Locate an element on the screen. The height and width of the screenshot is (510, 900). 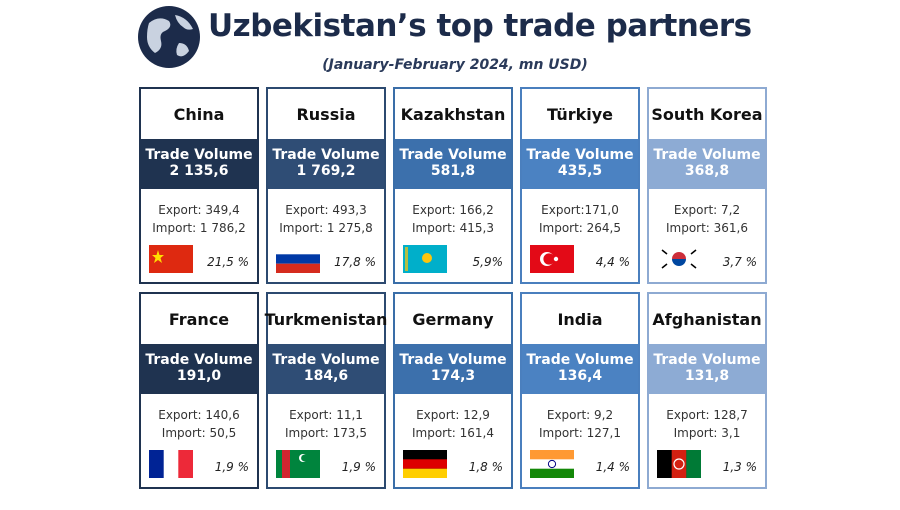
country-name: Türkiye is located at coordinates (580, 114).